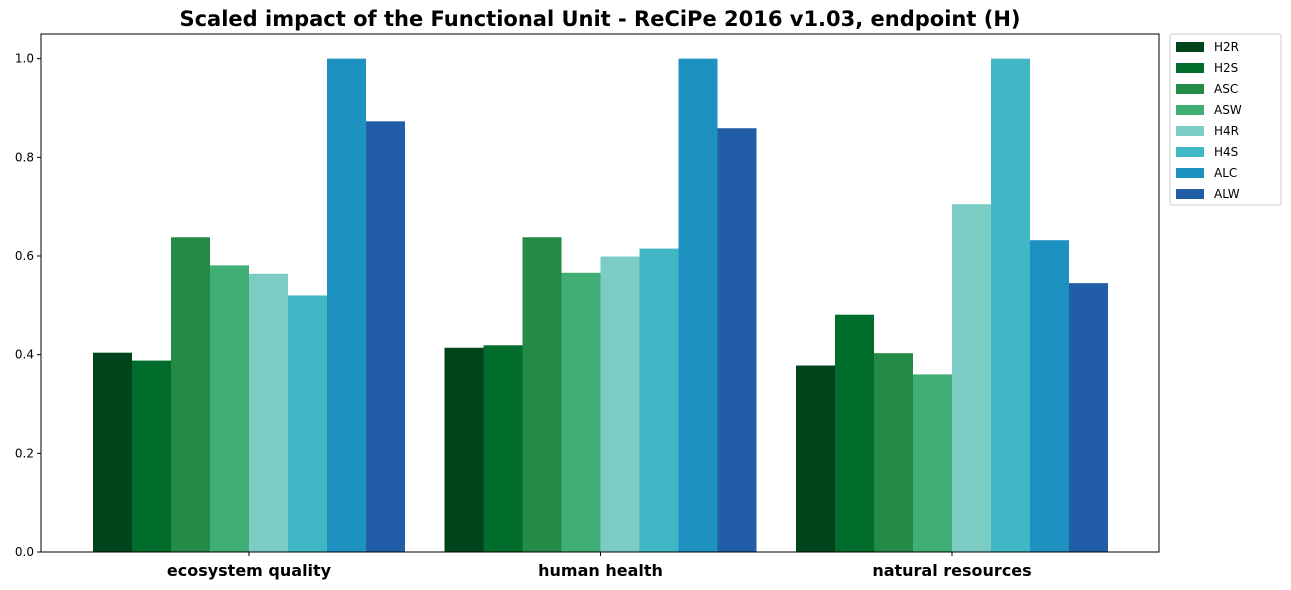 Image resolution: width=1291 pixels, height=590 pixels. Describe the element at coordinates (1227, 194) in the screenshot. I see `legend-label-alw: ALW` at that location.